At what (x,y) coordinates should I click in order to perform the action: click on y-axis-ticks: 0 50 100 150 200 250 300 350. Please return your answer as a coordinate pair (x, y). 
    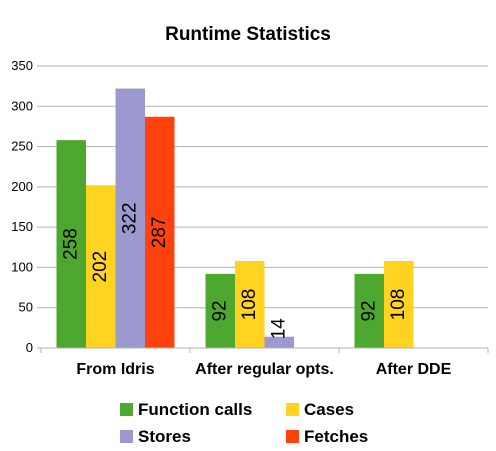
    Looking at the image, I should click on (22, 206).